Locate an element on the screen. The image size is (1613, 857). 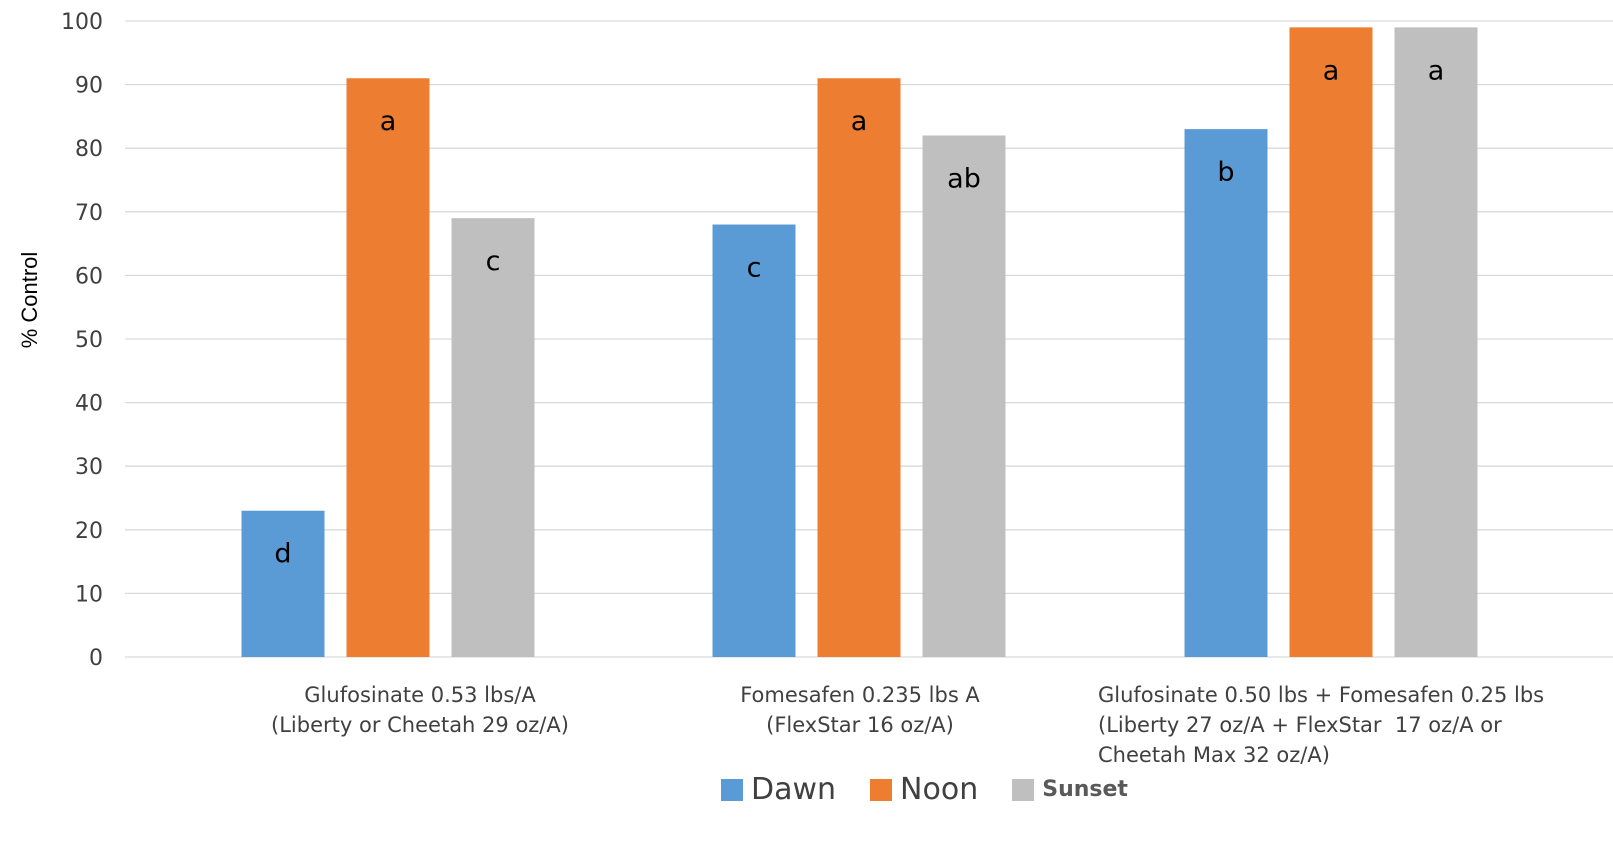
legend-label-sunset: Sunset is located at coordinates (1085, 789).